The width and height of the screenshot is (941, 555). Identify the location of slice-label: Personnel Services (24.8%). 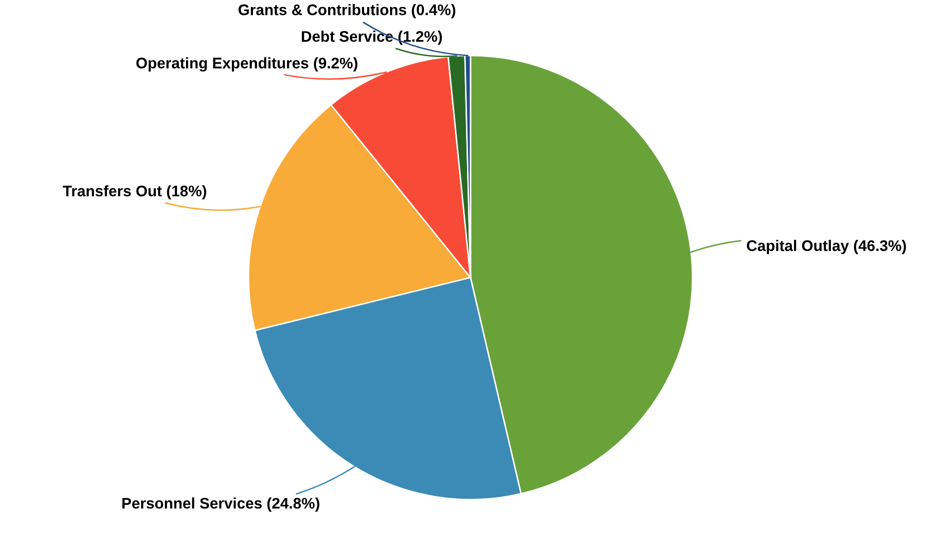
(221, 504).